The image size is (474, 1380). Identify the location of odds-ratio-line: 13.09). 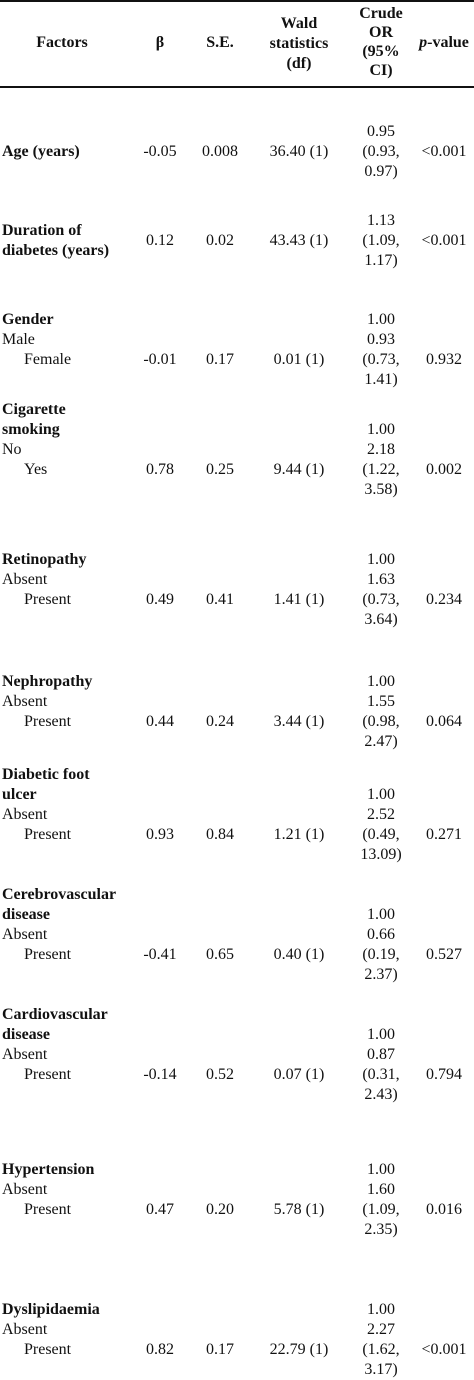
(381, 854).